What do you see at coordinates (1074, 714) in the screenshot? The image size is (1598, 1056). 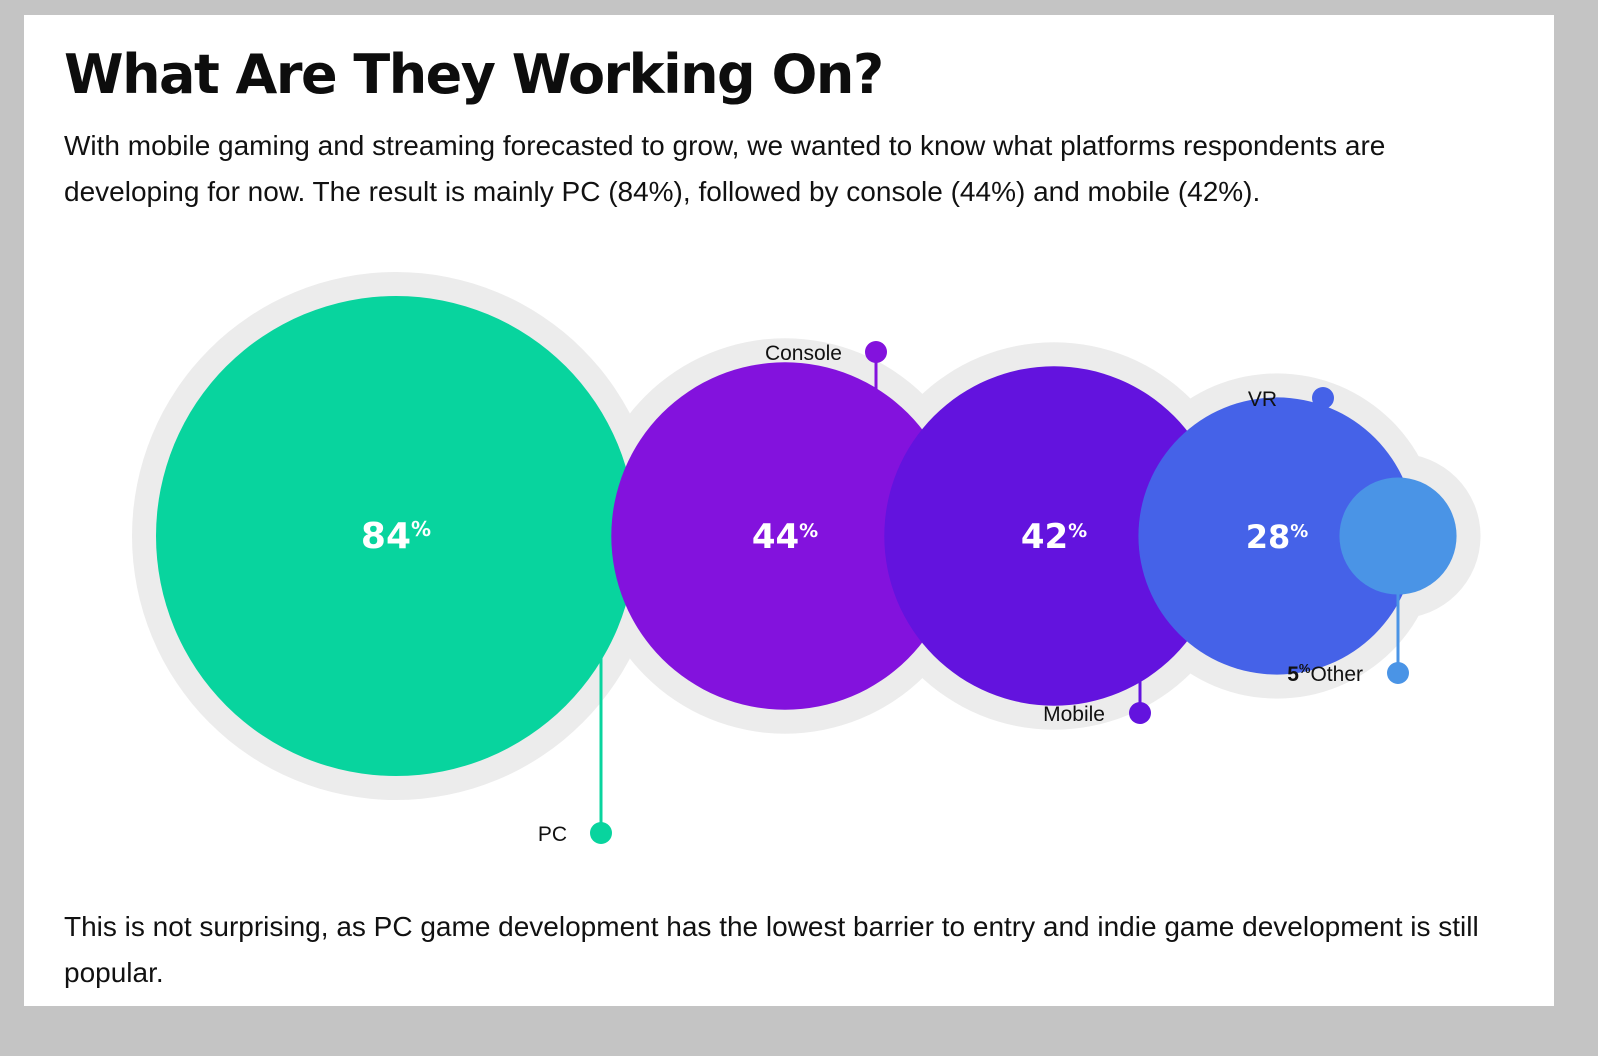 I see `label-mobile: Mobile` at bounding box center [1074, 714].